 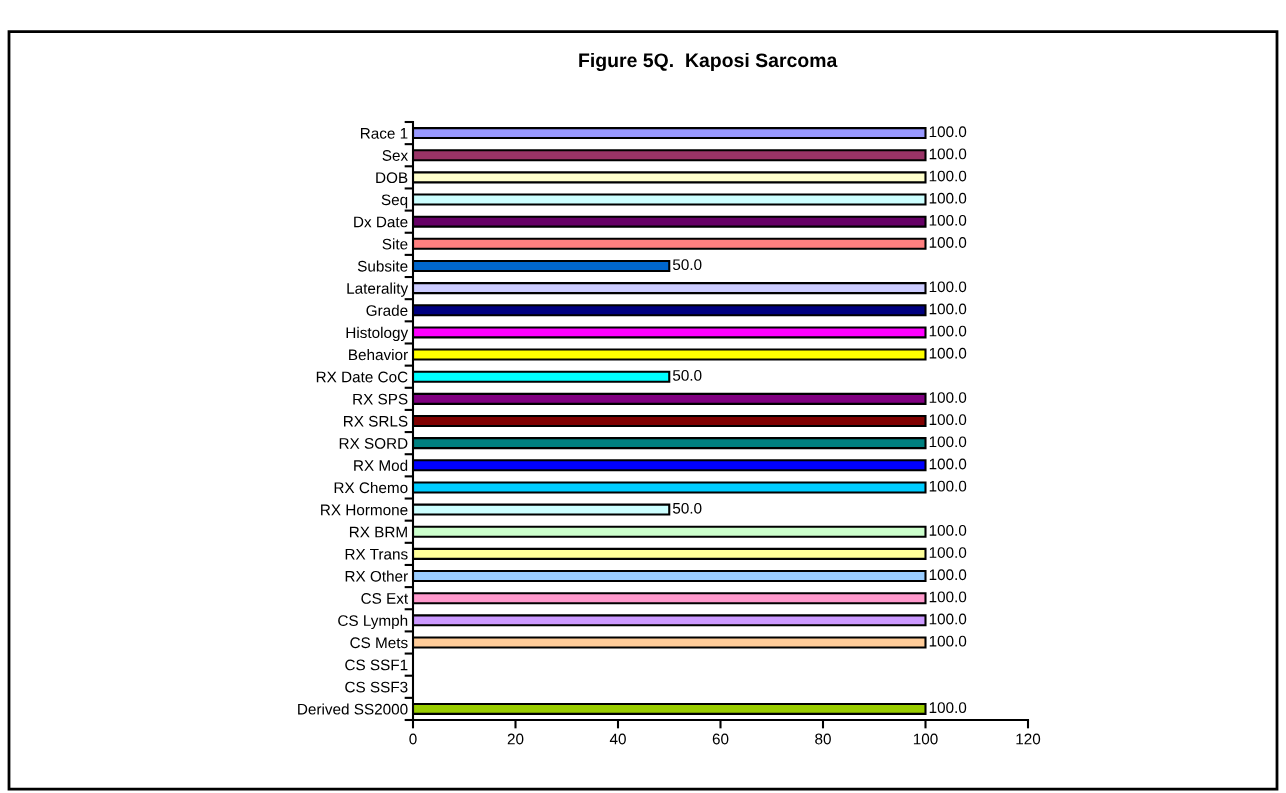 I want to click on y-tick-label: CS Lymph, so click(x=373, y=622).